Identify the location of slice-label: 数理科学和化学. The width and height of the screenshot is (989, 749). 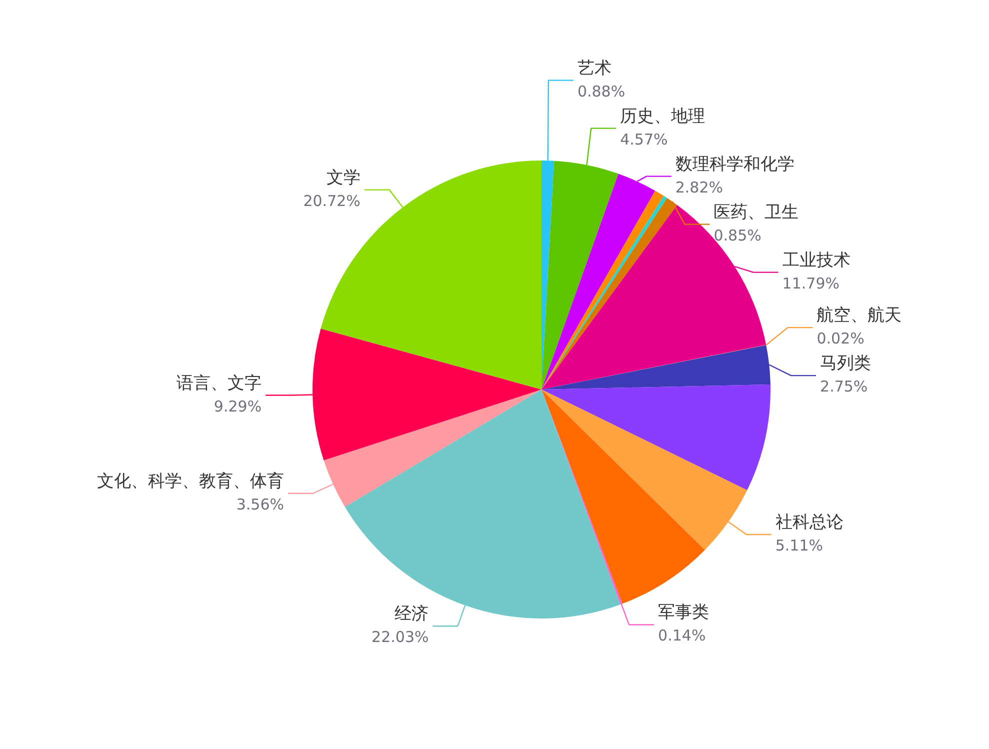
(734, 164).